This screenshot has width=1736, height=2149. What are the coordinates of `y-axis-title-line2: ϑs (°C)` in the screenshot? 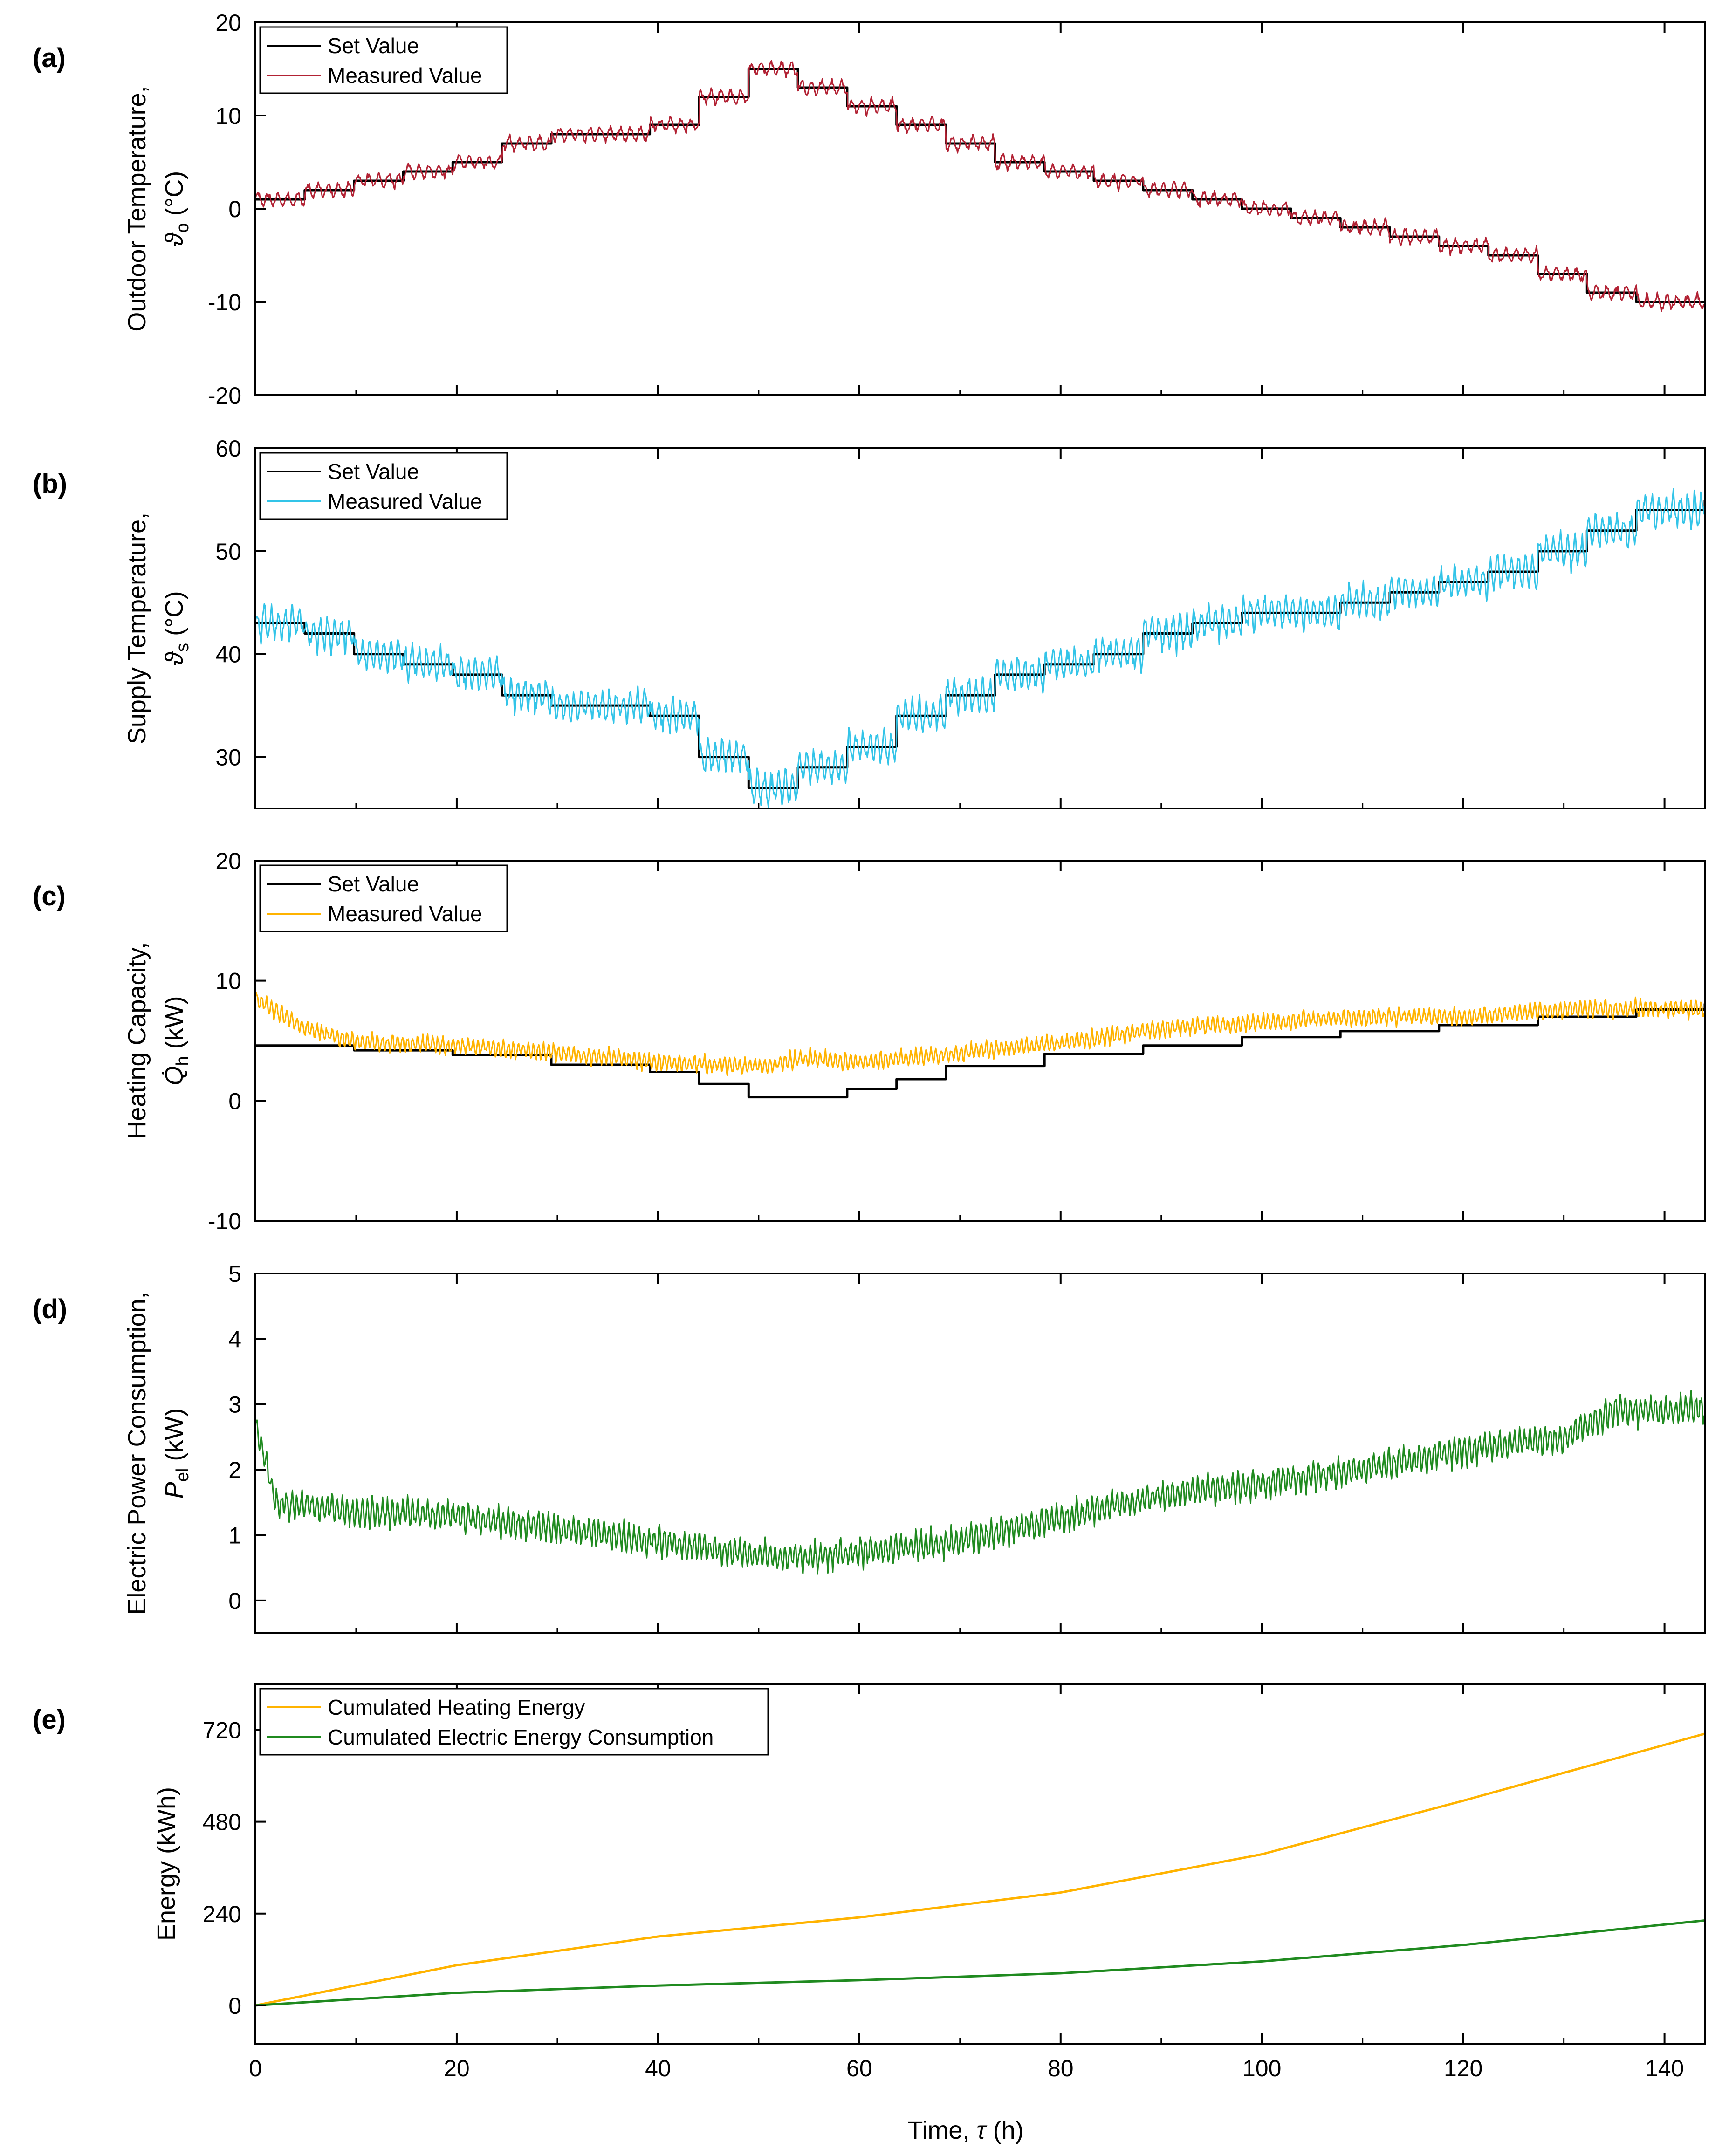 It's located at (176, 628).